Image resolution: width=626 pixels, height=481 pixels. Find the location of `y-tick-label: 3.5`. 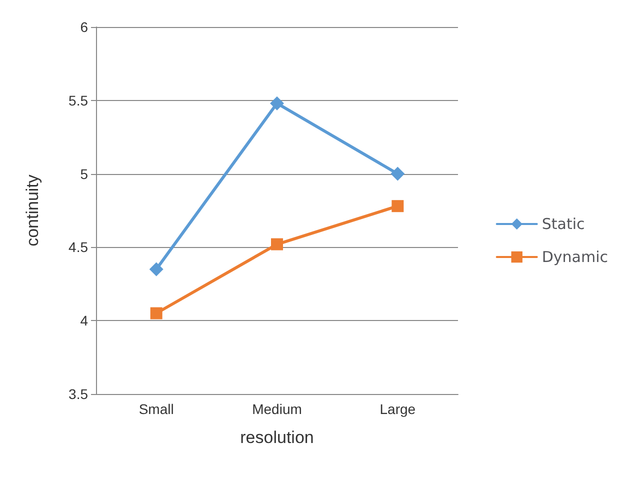

y-tick-label: 3.5 is located at coordinates (78, 394).